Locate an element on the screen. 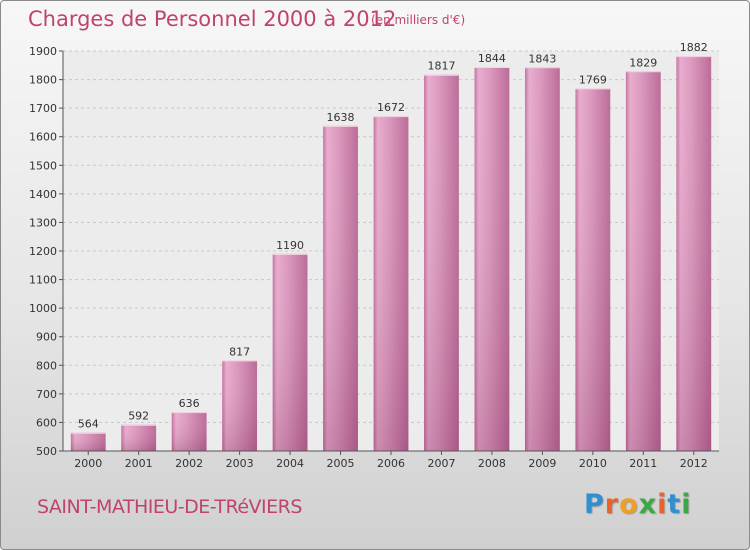  logo-letter: P is located at coordinates (594, 504).